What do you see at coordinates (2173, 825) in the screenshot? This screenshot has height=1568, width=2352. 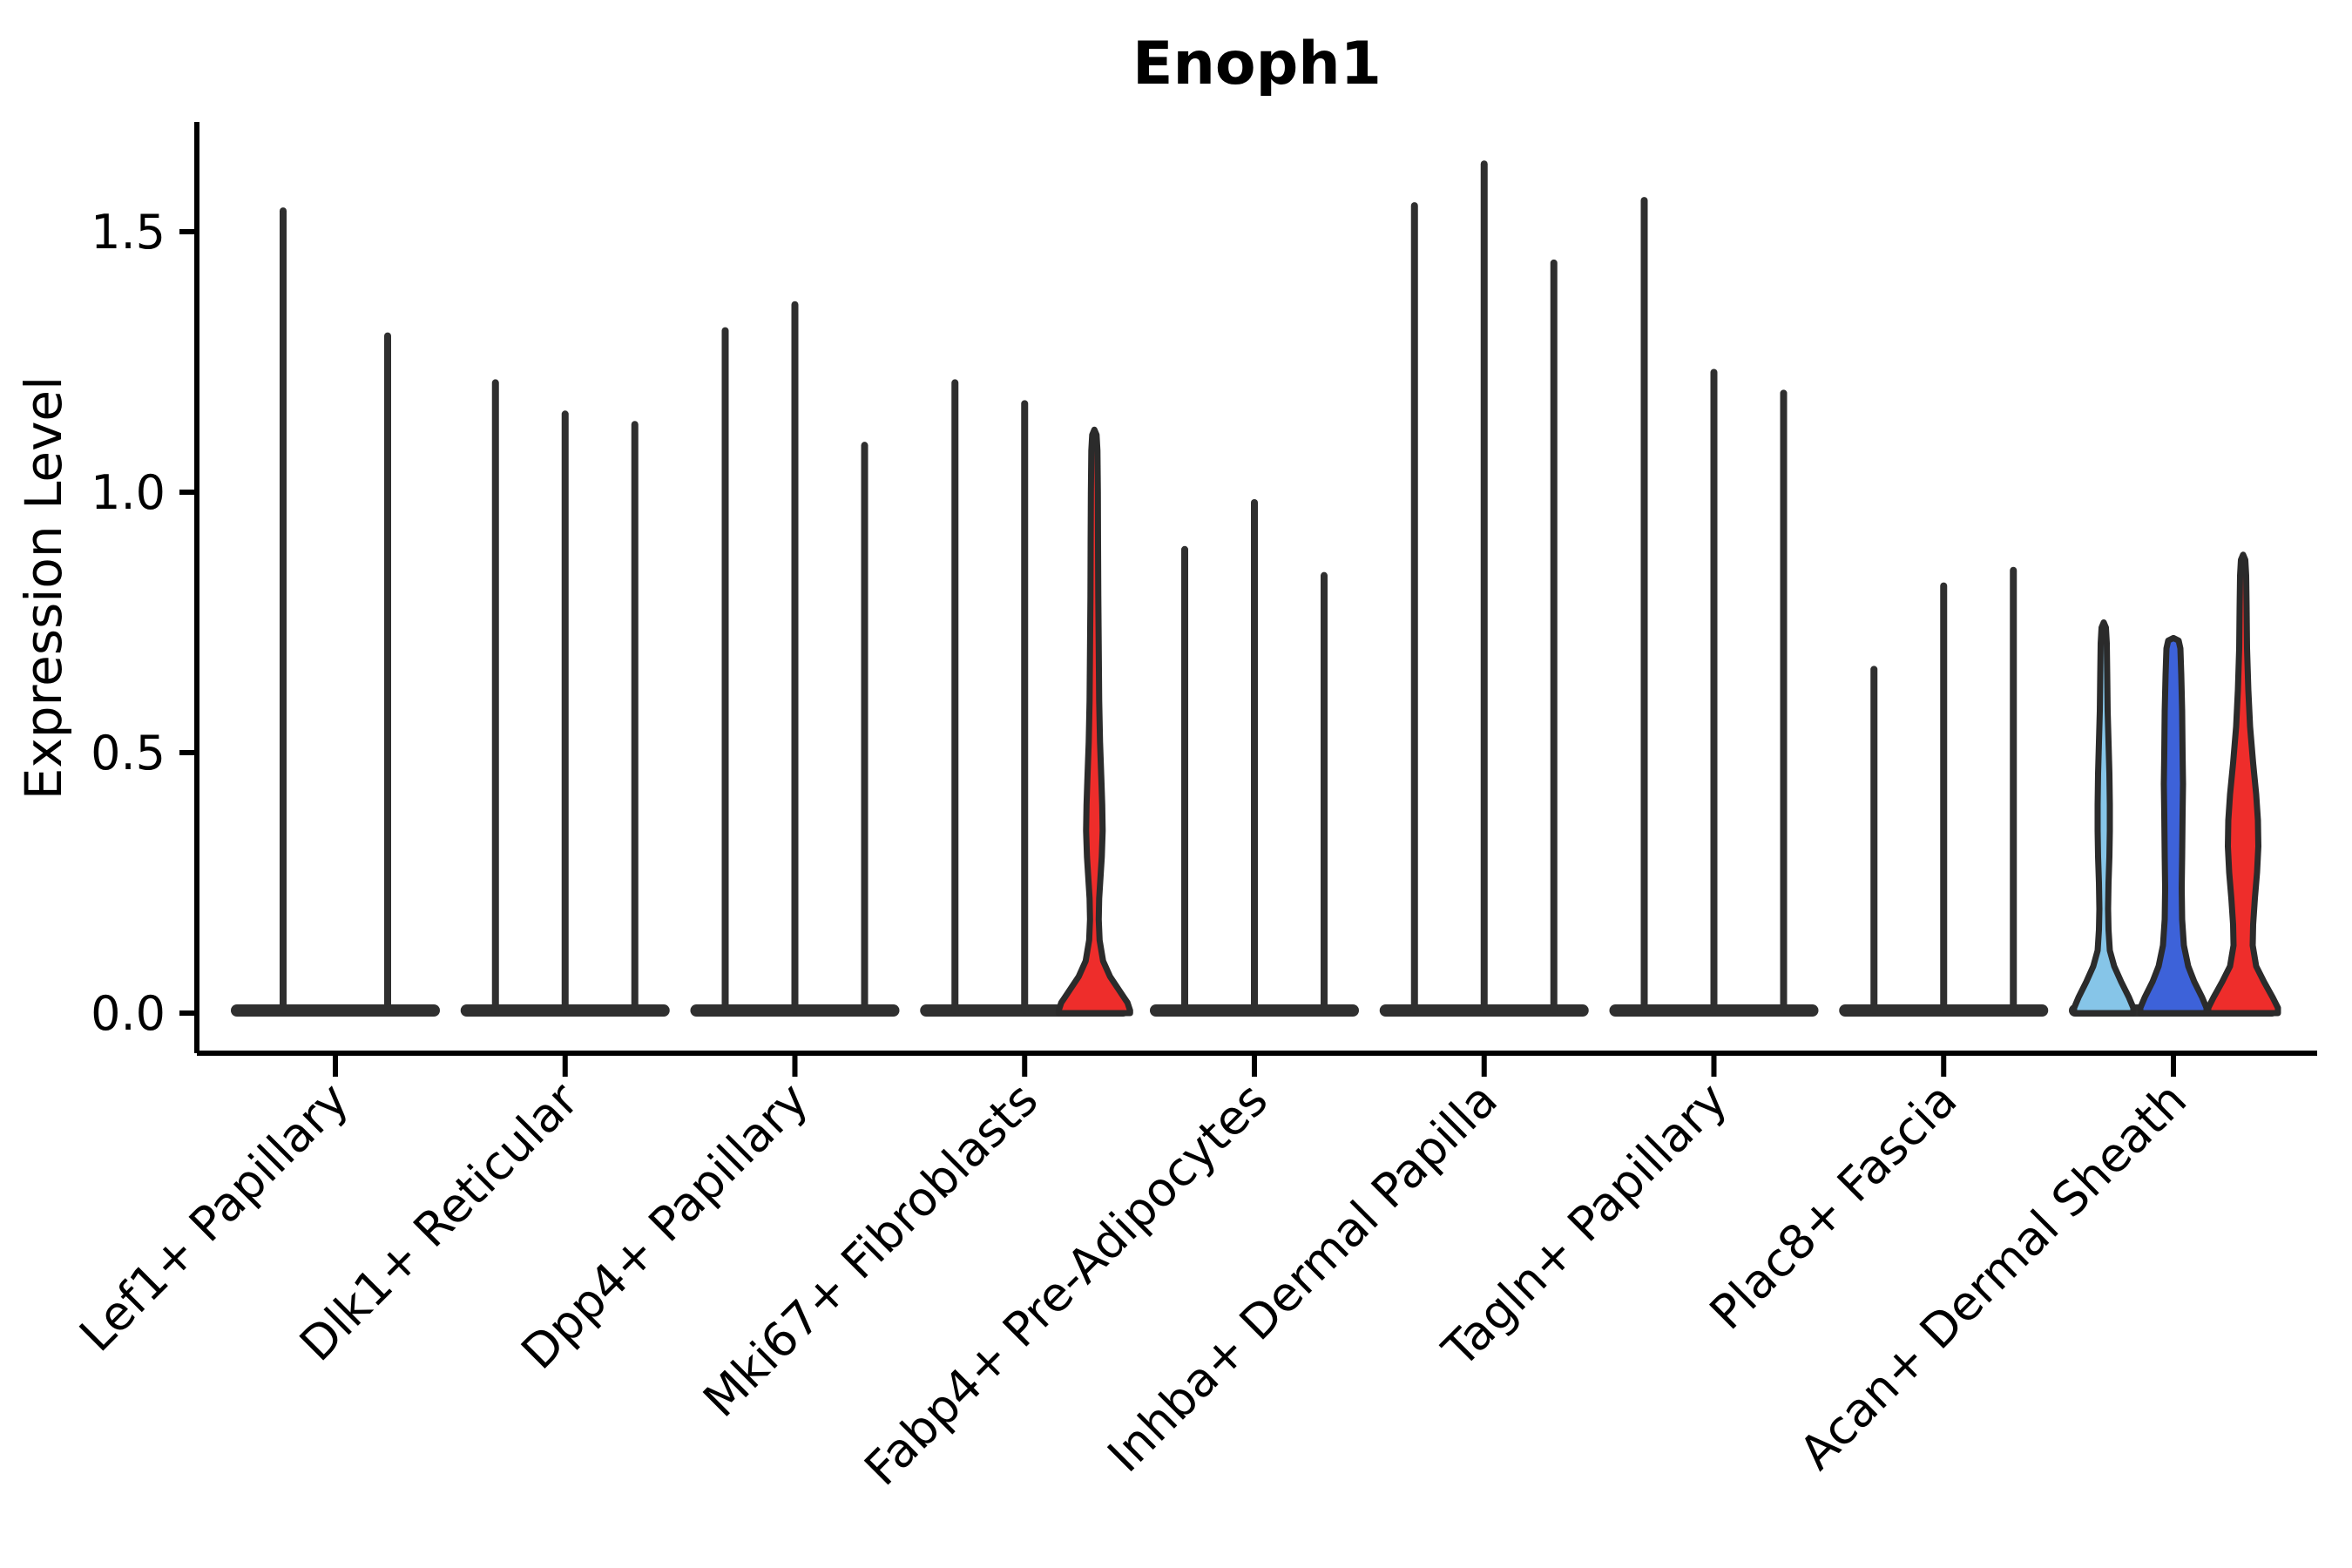 I see `violin-shape-blue` at bounding box center [2173, 825].